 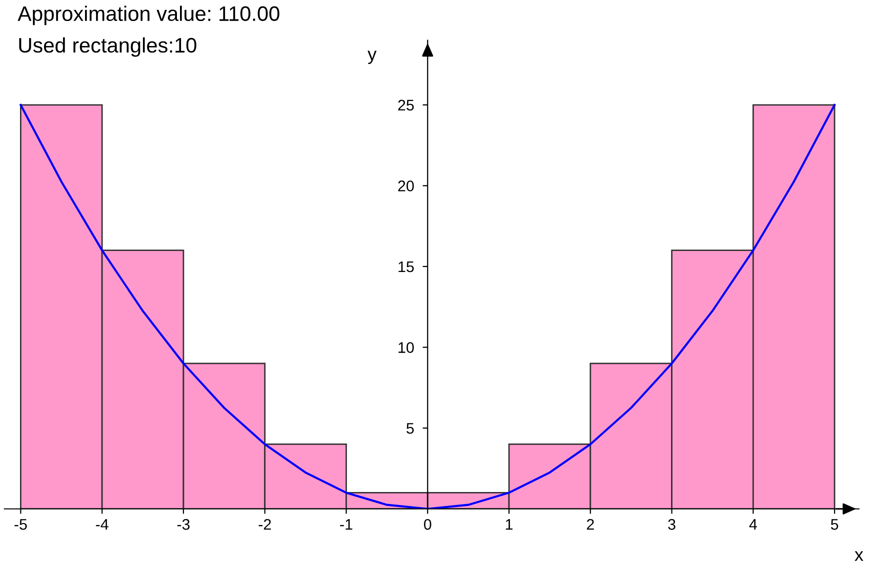 I want to click on y-tick-label: 25, so click(x=406, y=105).